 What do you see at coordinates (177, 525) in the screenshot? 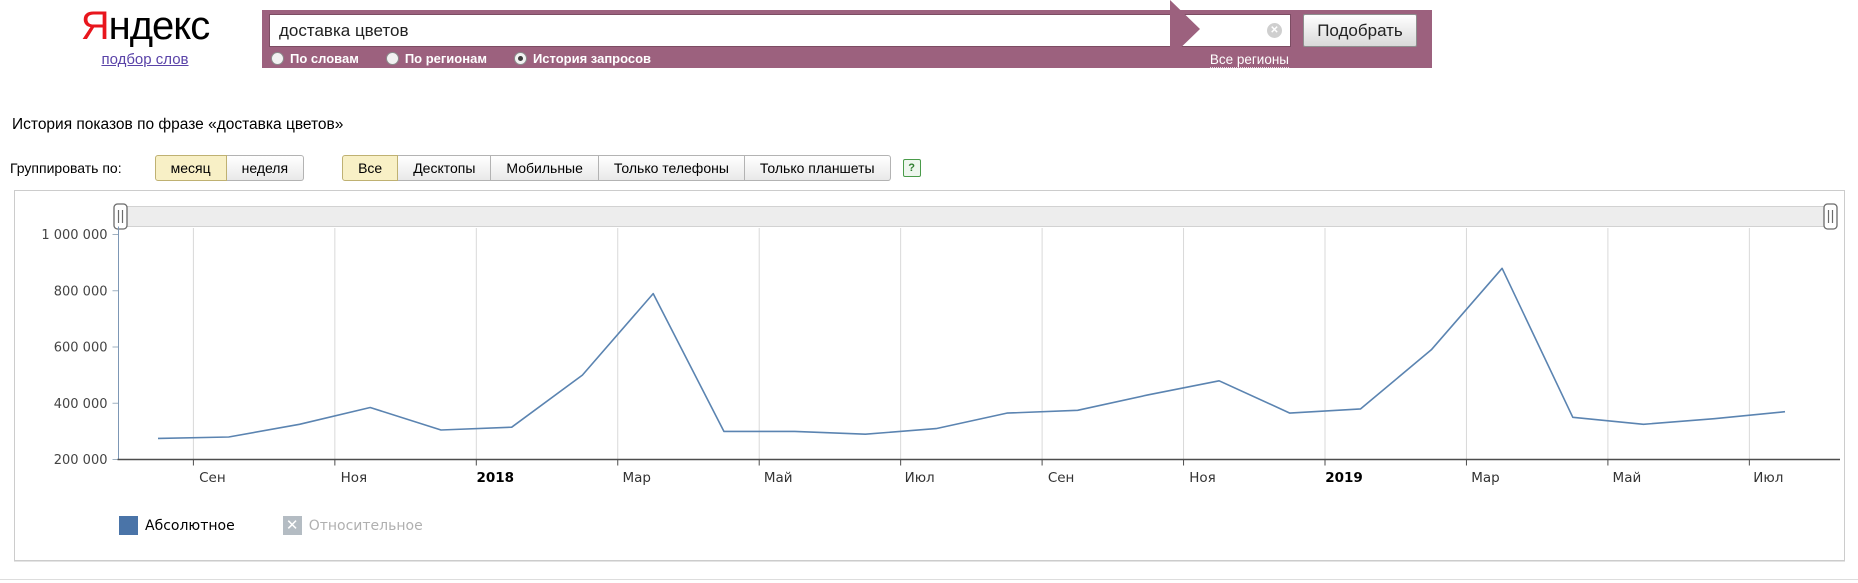
I see `legend-item-absolute: Абсолютное` at bounding box center [177, 525].